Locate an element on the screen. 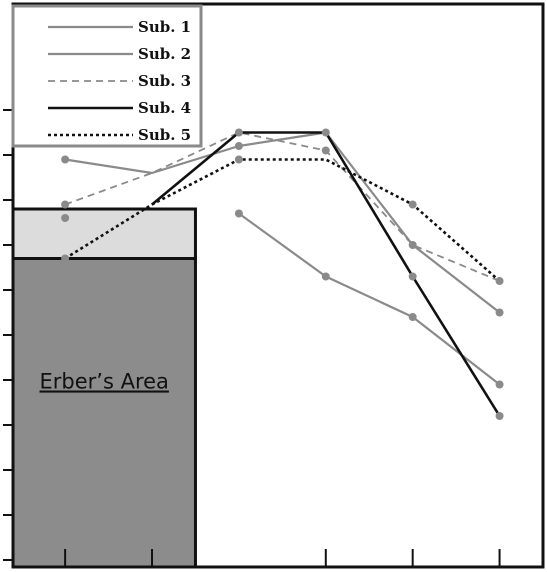  legend: Sub. 1 Sub. 2 Sub. 3 Sub. 4 Sub. 5 is located at coordinates (107, 76).